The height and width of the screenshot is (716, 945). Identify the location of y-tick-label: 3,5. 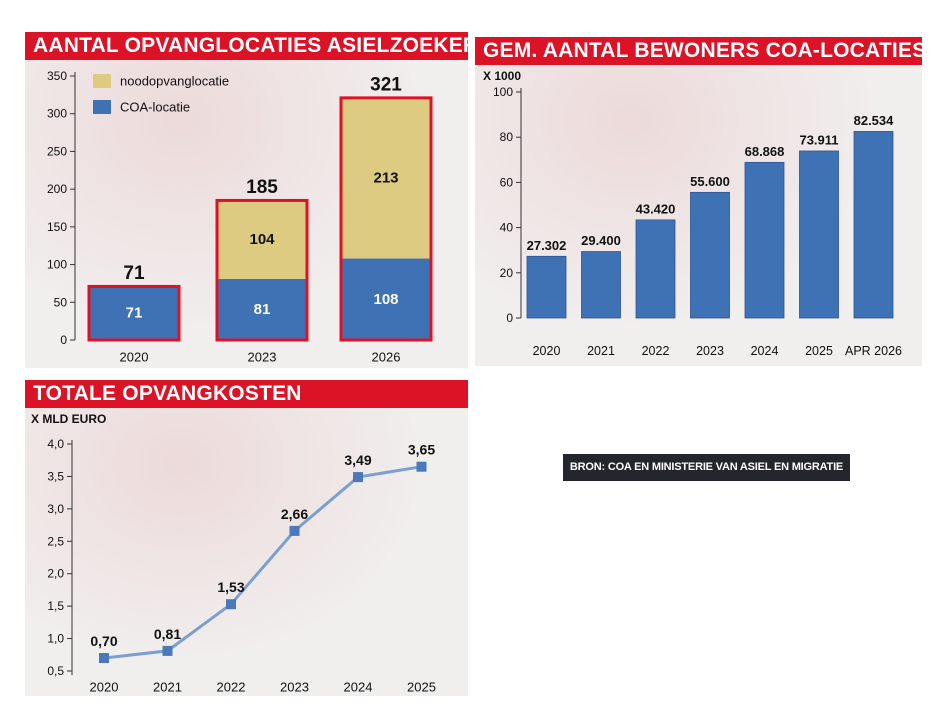
(55, 476).